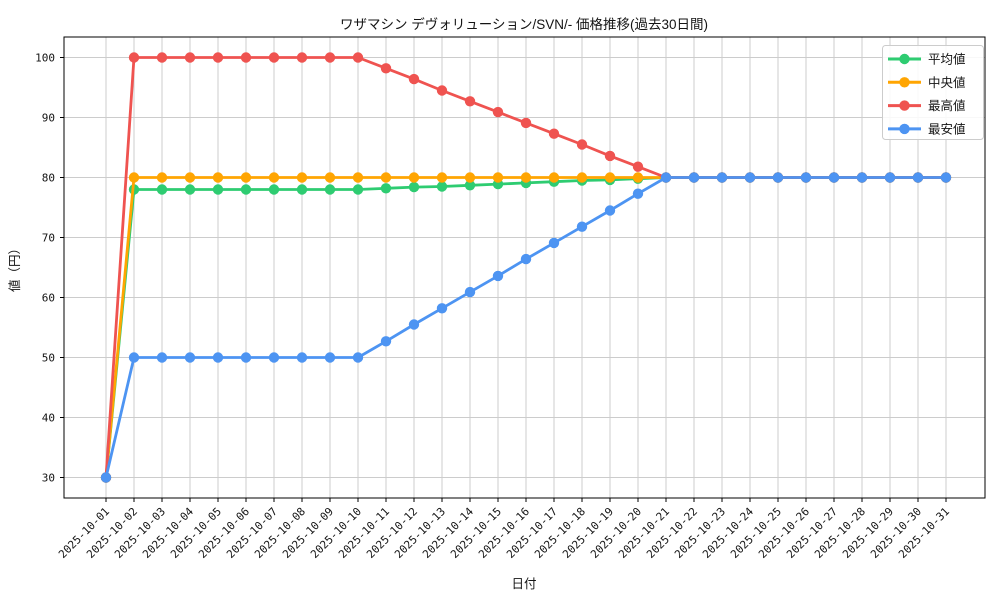 This screenshot has width=1000, height=605. What do you see at coordinates (947, 59) in the screenshot?
I see `legend-label-average: 平均値` at bounding box center [947, 59].